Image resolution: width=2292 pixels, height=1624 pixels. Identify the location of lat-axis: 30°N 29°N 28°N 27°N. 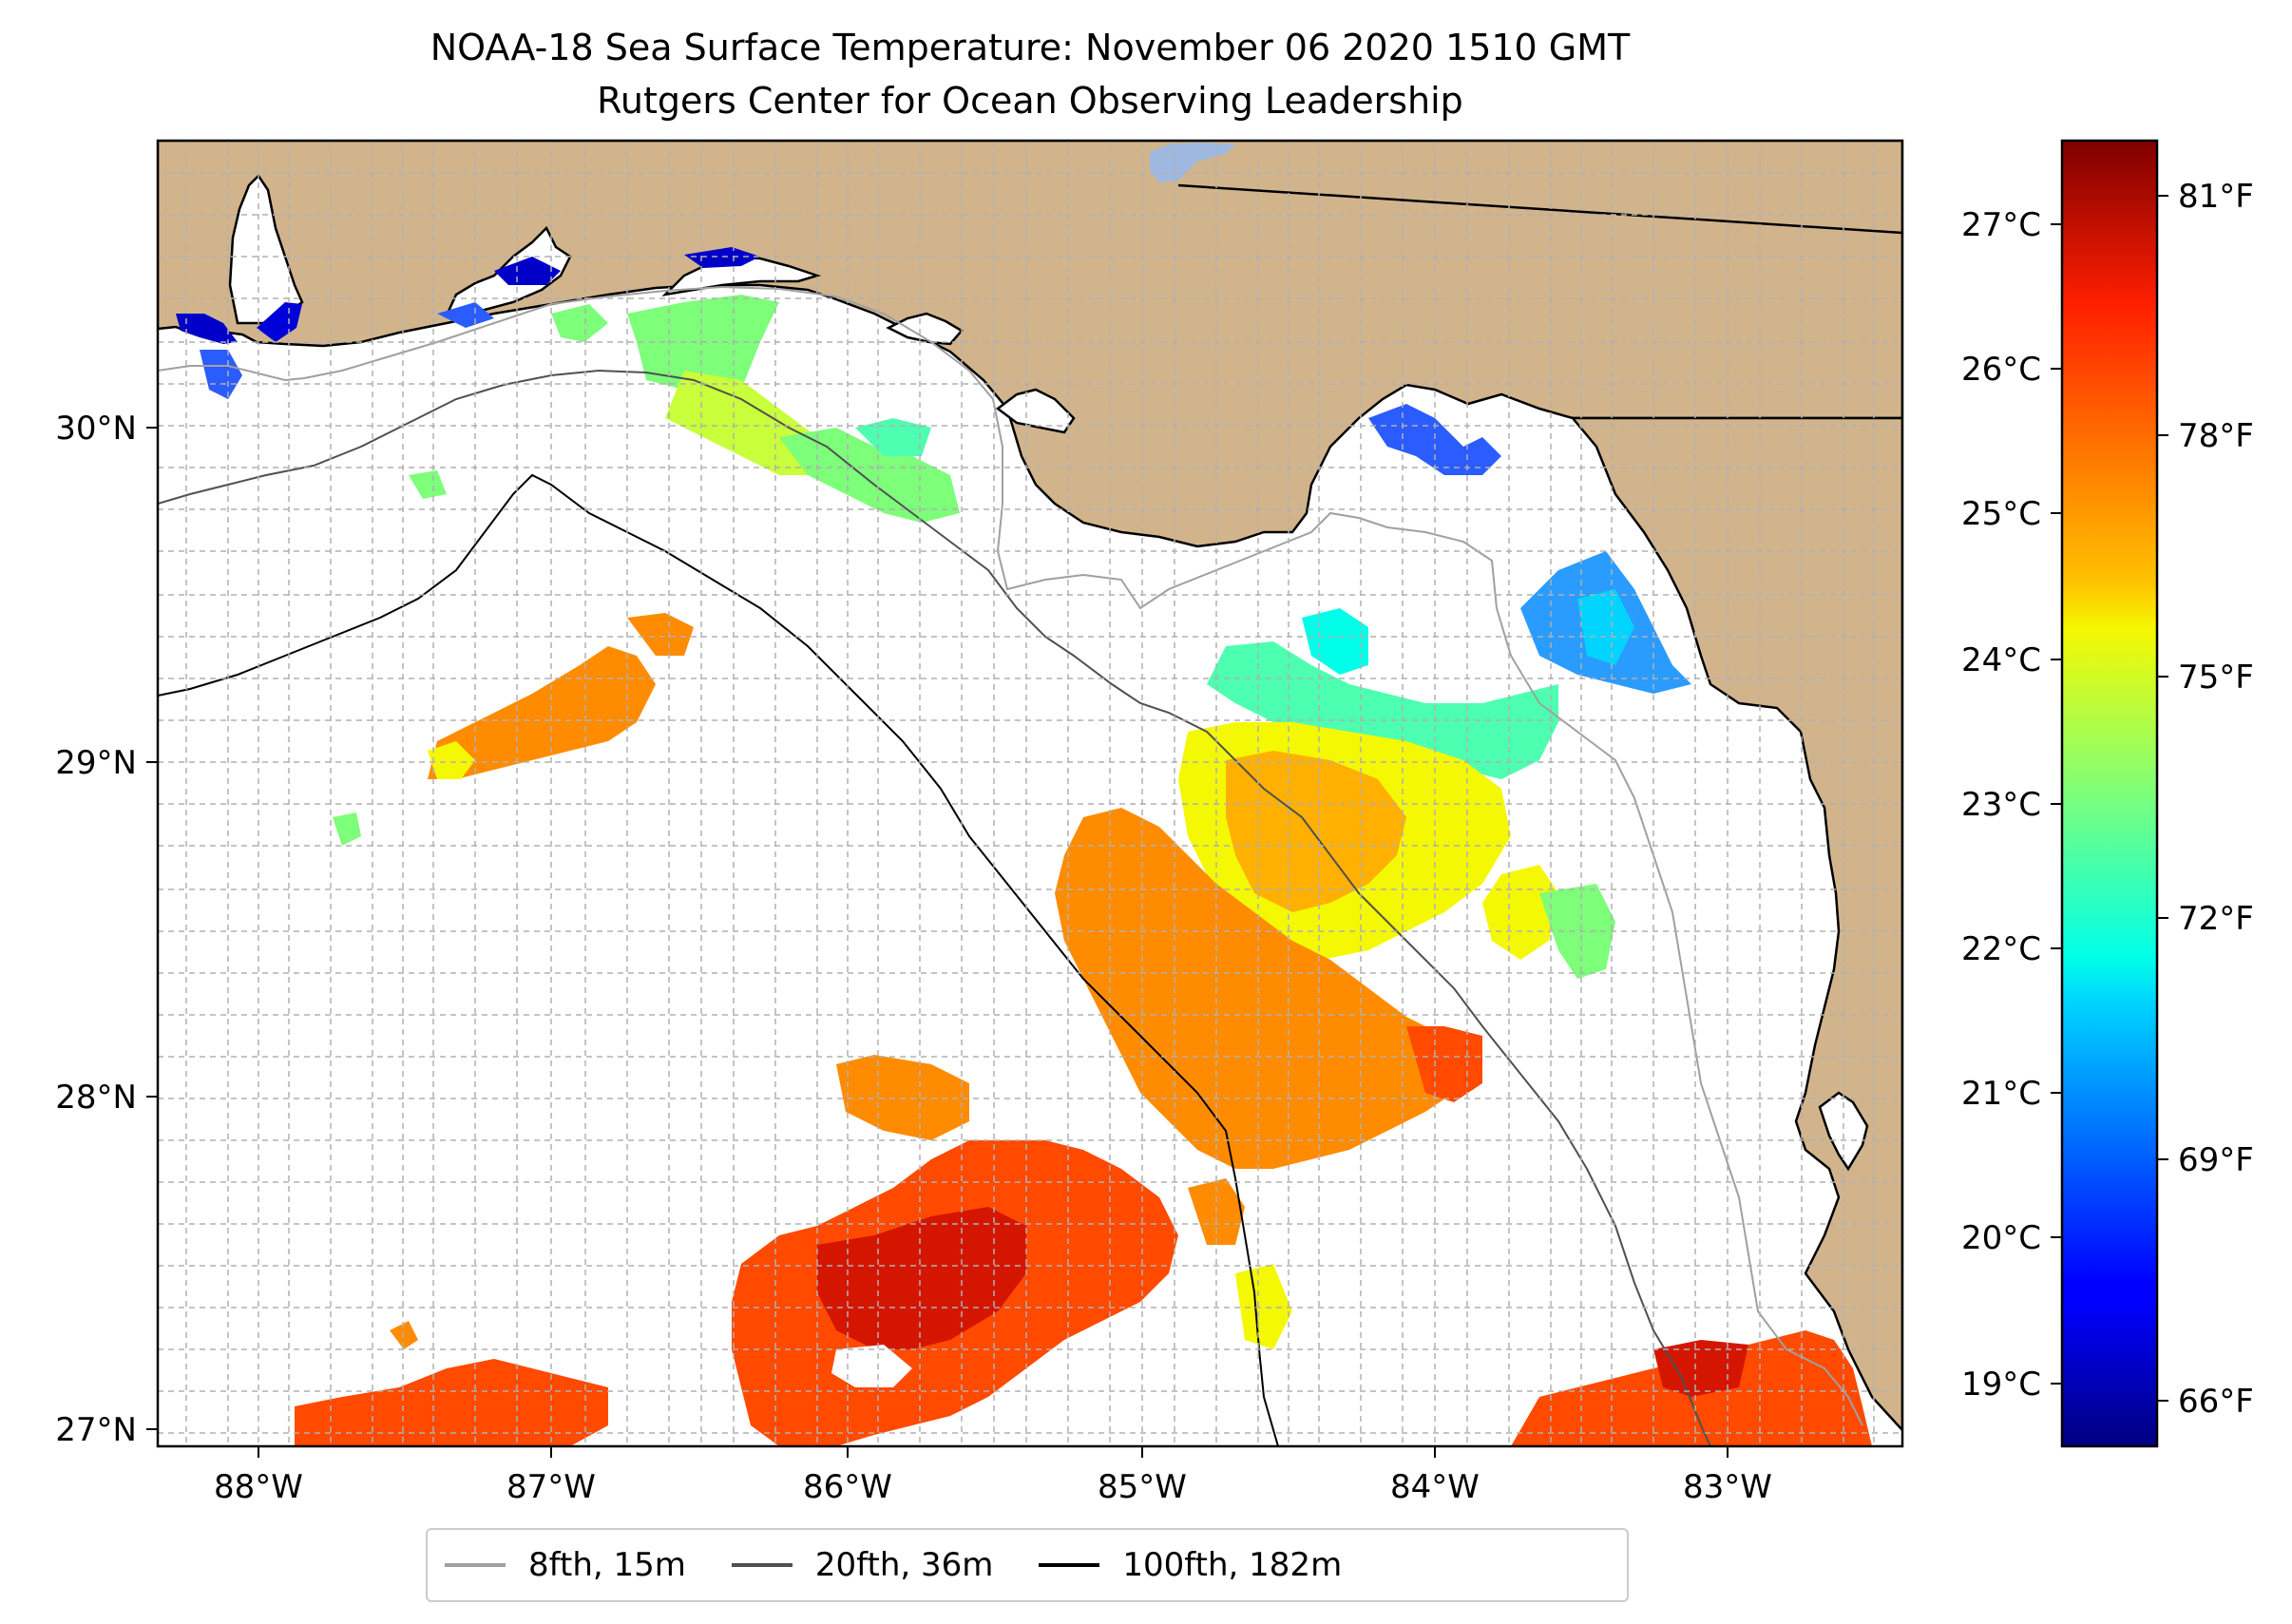
(106, 929).